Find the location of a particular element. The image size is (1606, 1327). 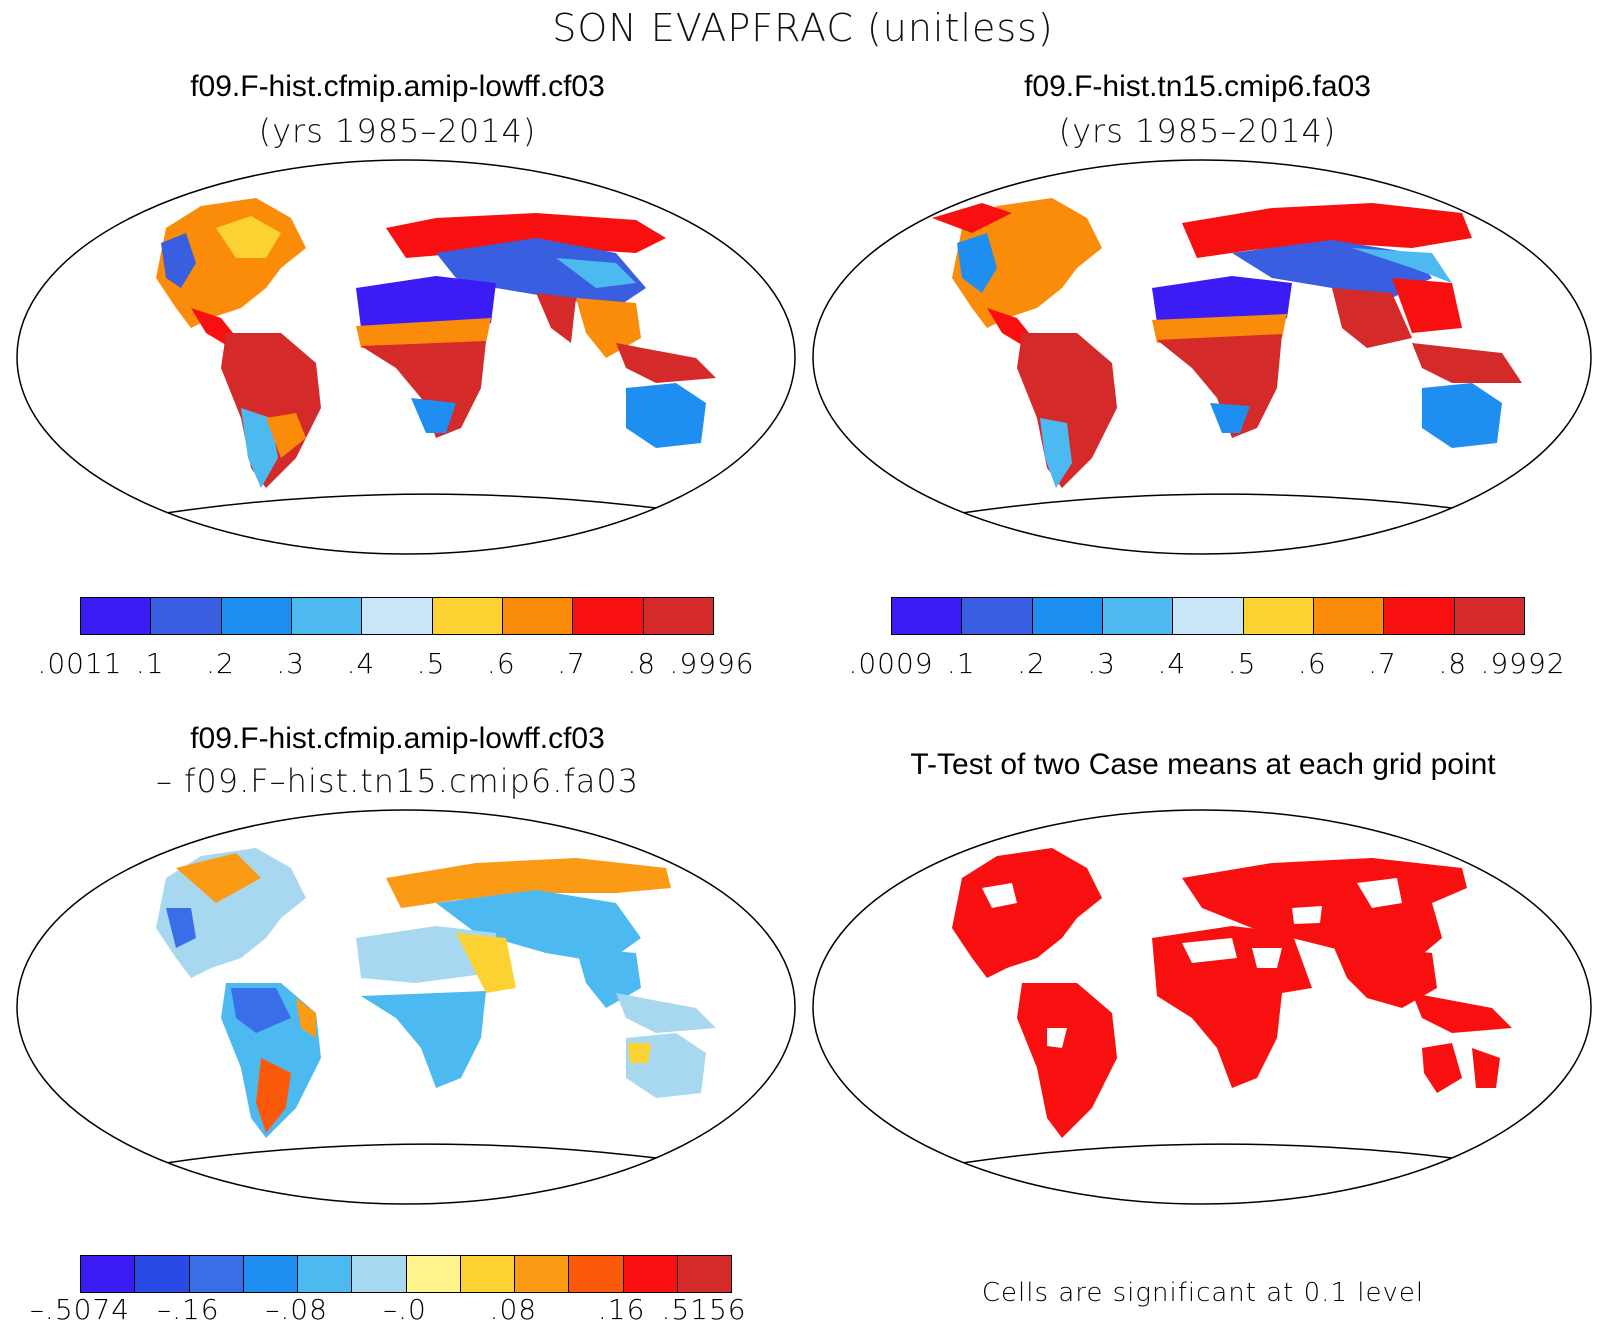

map-bottom-left is located at coordinates (406, 1007).